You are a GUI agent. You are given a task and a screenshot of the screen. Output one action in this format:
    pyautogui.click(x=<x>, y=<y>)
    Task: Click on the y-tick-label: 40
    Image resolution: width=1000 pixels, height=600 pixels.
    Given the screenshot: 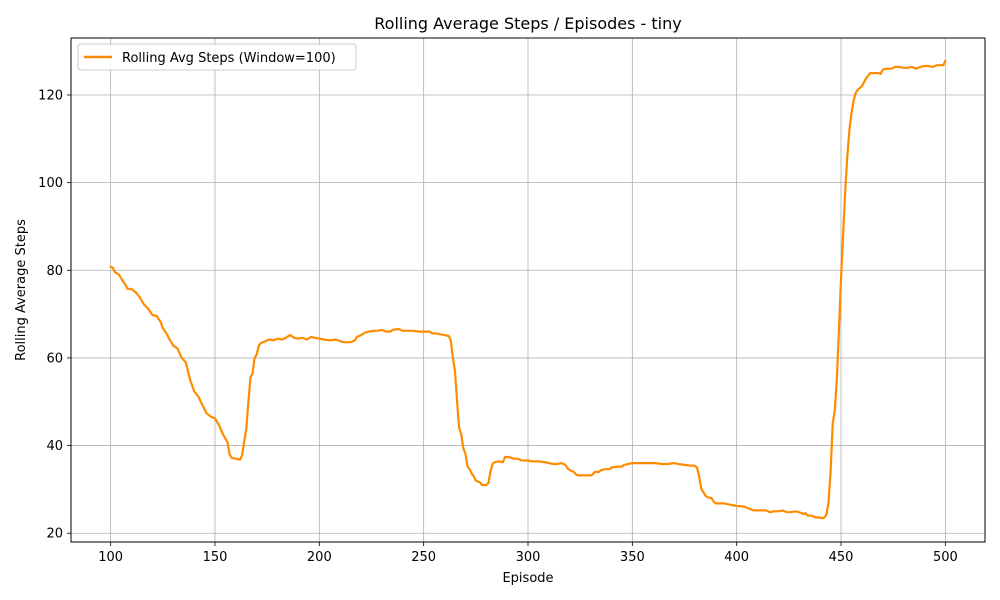 What is the action you would take?
    pyautogui.click(x=54, y=446)
    